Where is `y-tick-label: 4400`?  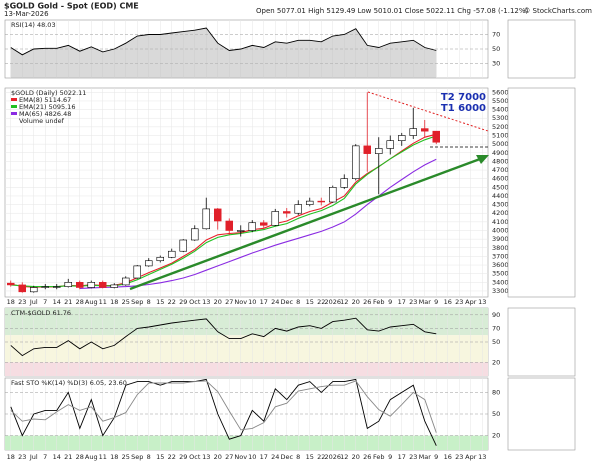 y-tick-label: 4400 is located at coordinates (500, 196).